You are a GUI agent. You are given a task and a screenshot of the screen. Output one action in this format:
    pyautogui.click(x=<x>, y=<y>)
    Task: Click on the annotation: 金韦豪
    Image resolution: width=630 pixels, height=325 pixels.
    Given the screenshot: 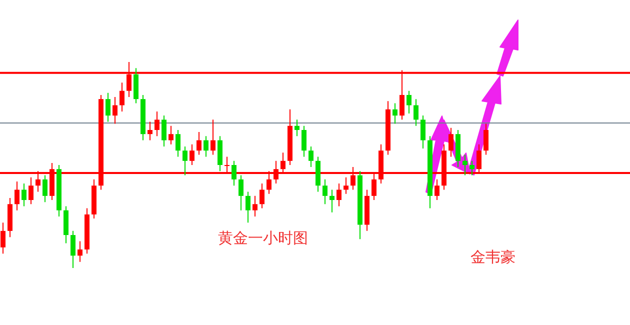 What is the action you would take?
    pyautogui.click(x=493, y=257)
    